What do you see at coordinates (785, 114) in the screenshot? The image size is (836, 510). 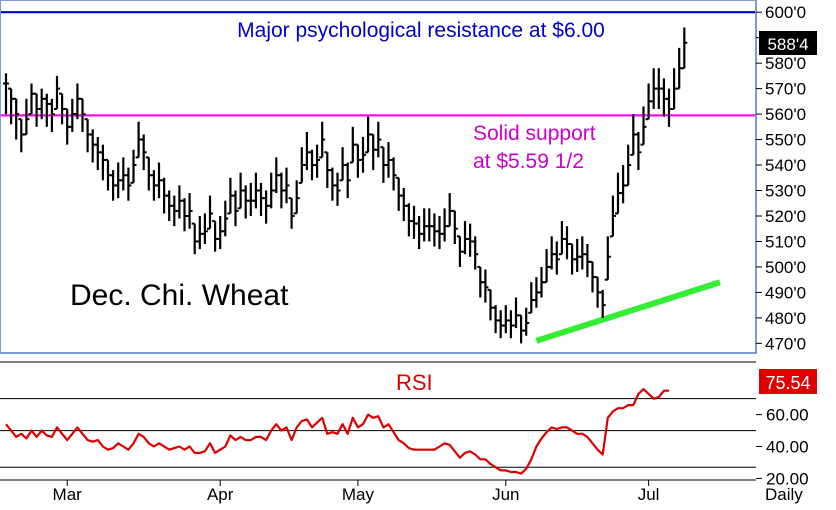 I see `price-tick-label: 560'0` at bounding box center [785, 114].